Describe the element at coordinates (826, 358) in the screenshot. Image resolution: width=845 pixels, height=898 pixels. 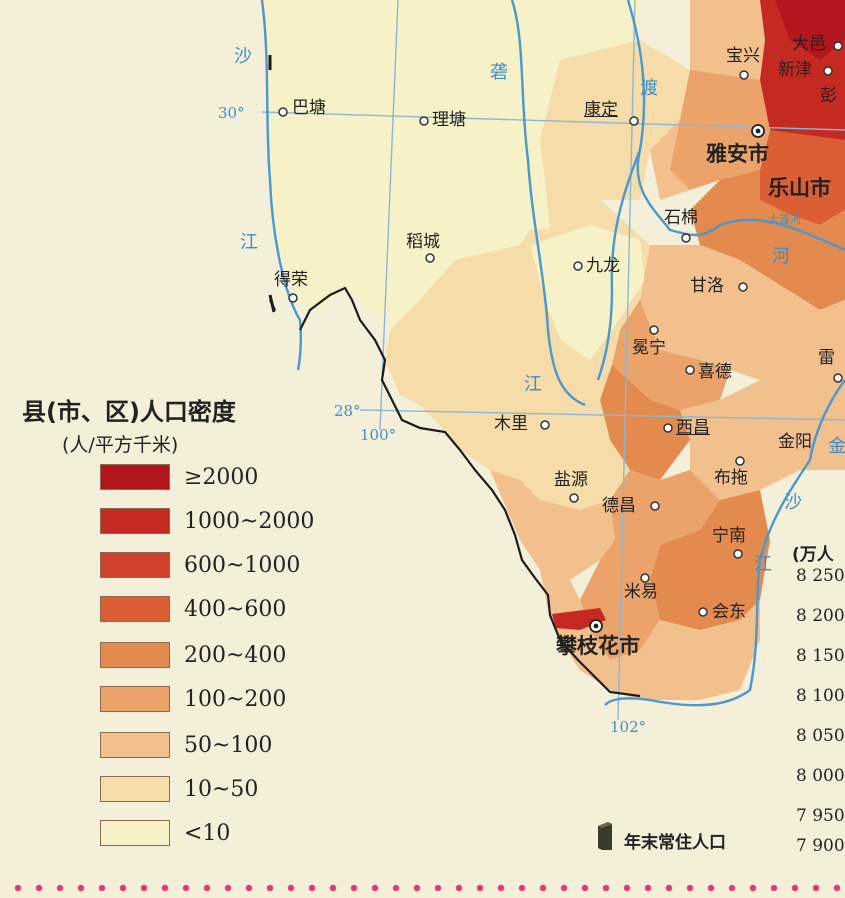
I see `place-lei: 雷` at that location.